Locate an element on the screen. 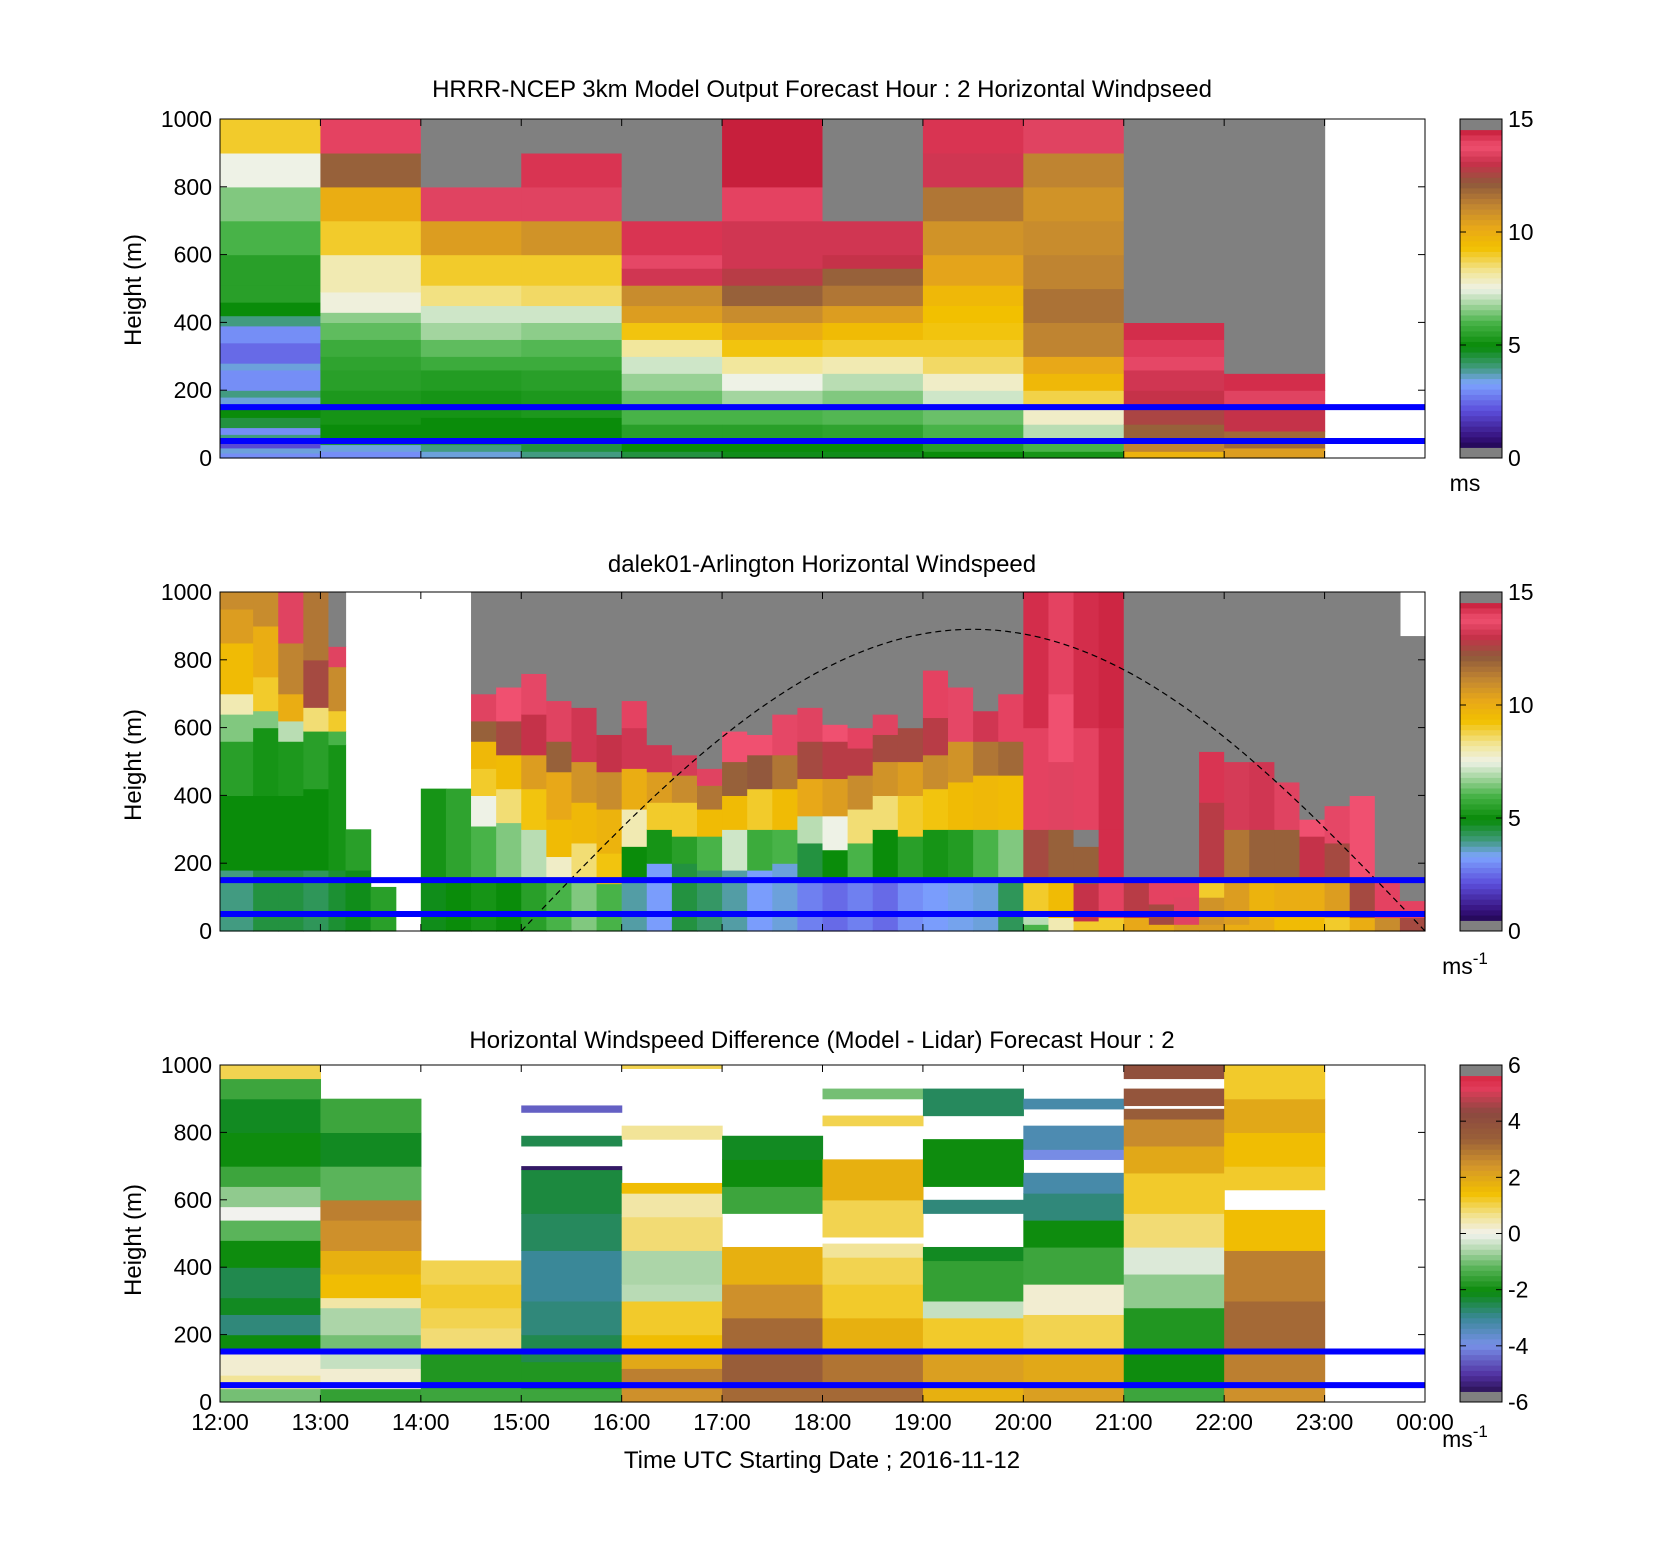 The height and width of the screenshot is (1561, 1680). y-tick-label-model-0: 0 is located at coordinates (205, 458).